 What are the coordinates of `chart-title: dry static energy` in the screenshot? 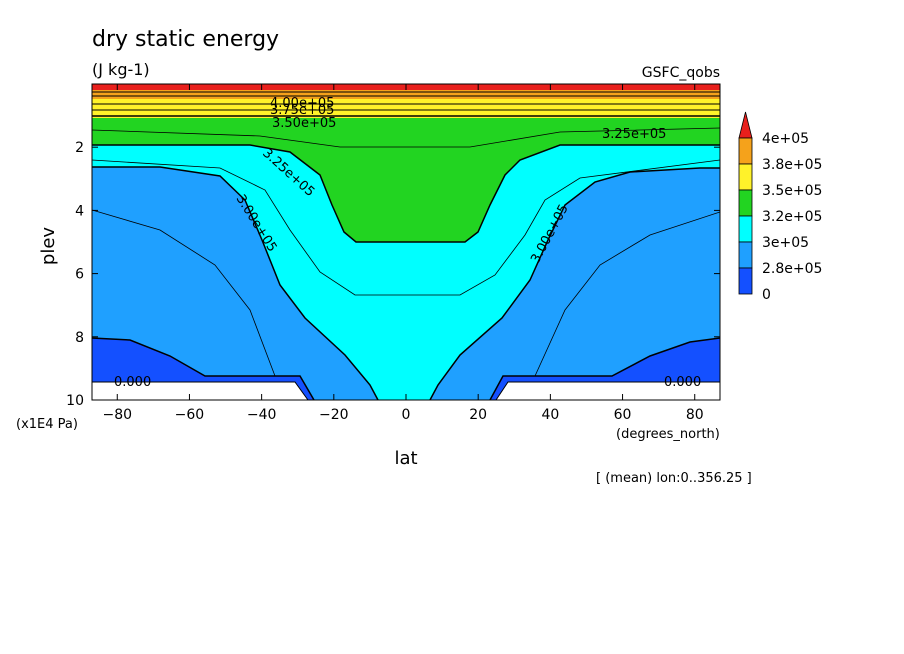 It's located at (185, 39).